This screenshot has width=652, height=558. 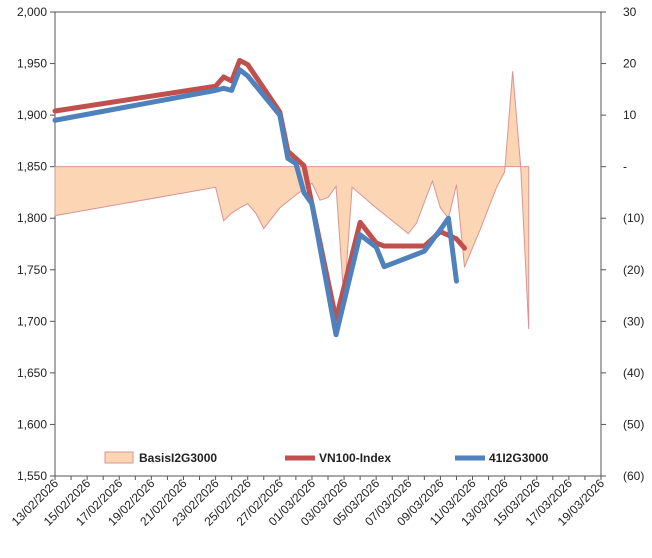 I want to click on left-axis-label: 1,850, so click(x=32, y=167).